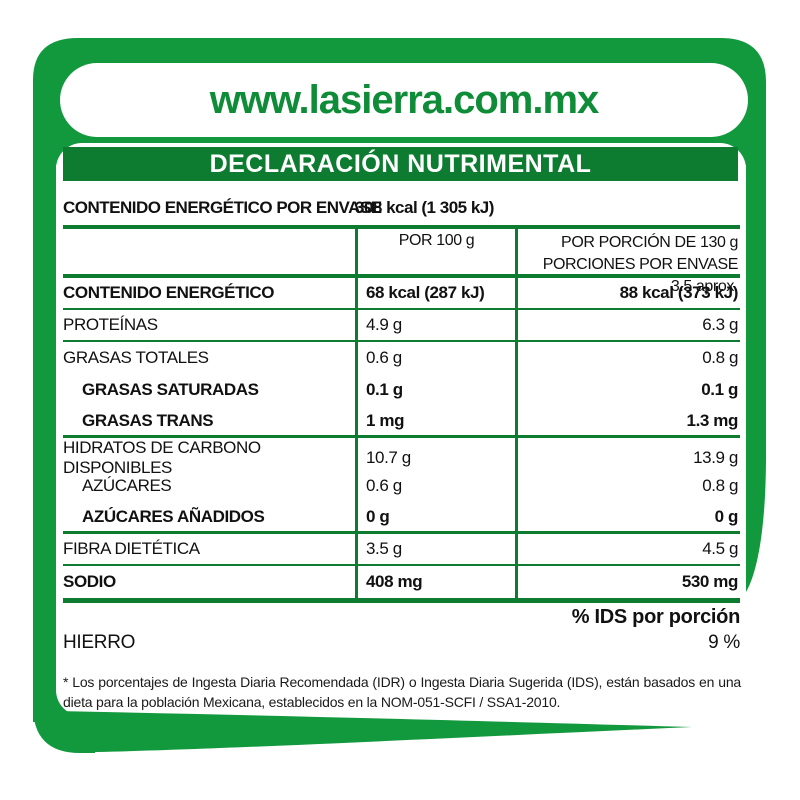 The width and height of the screenshot is (800, 800). What do you see at coordinates (435, 325) in the screenshot?
I see `row-per-100g-value: 4.9 g` at bounding box center [435, 325].